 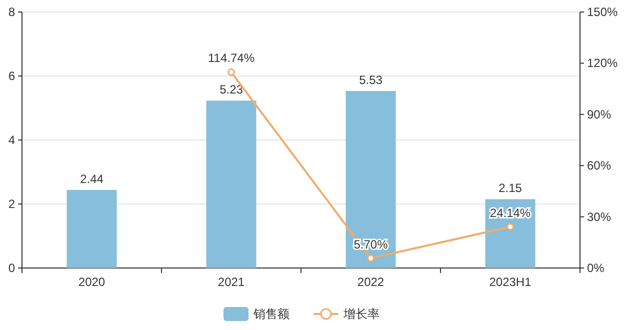 I want to click on y-tick-label: 6, so click(x=12, y=76).